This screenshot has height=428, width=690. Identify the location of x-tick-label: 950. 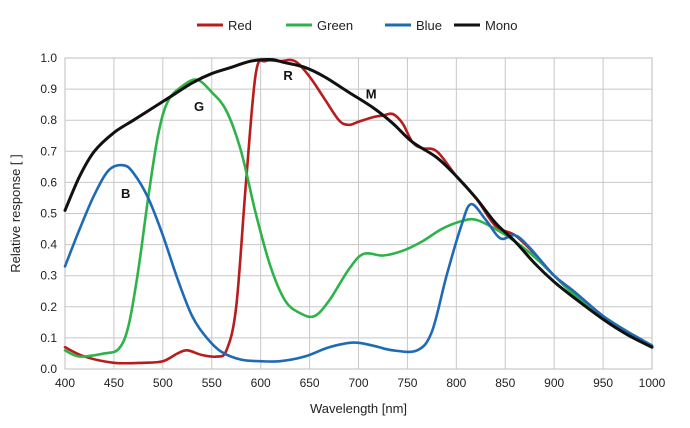
(603, 383).